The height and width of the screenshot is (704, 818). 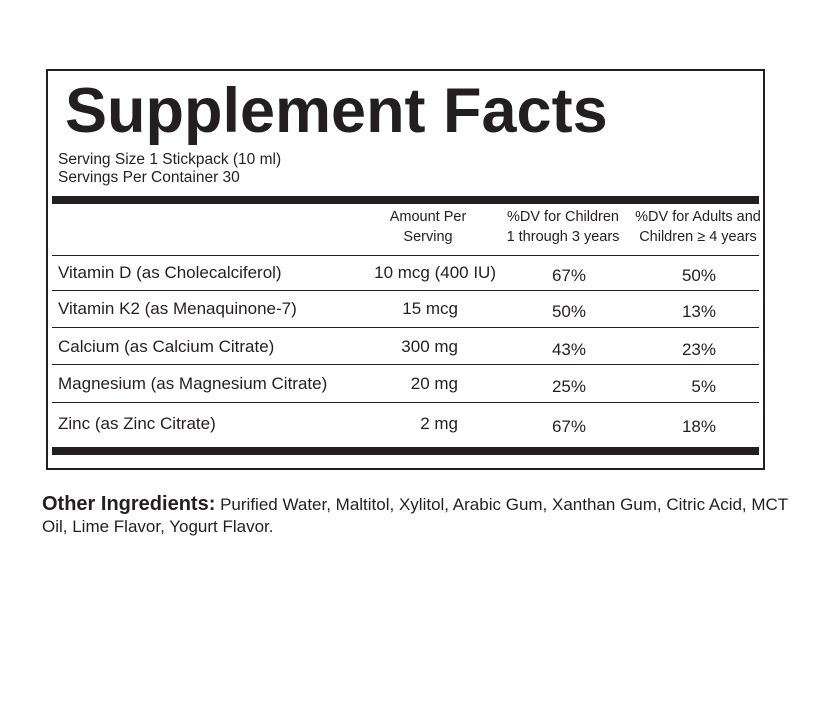 What do you see at coordinates (170, 272) in the screenshot?
I see `nutrient-name: Vitamin D (as Cholecalciferol)` at bounding box center [170, 272].